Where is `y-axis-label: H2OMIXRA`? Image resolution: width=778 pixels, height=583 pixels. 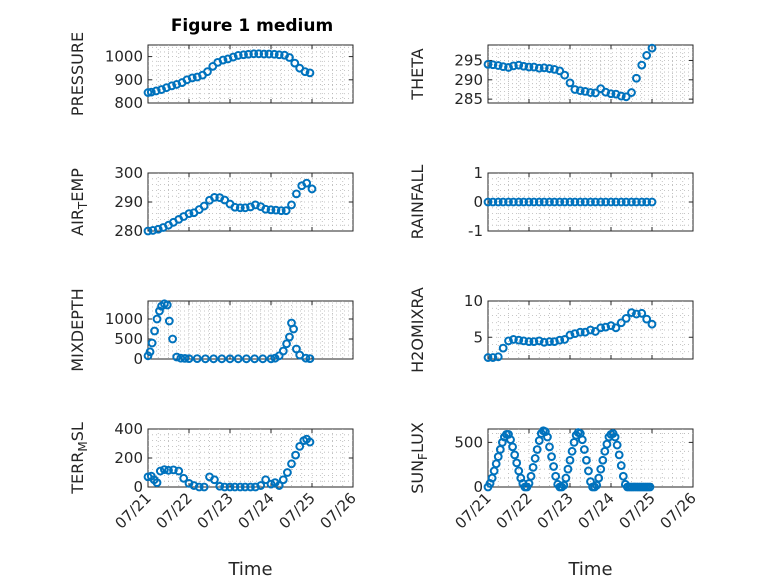 y-axis-label: H2OMIXRA is located at coordinates (417, 330).